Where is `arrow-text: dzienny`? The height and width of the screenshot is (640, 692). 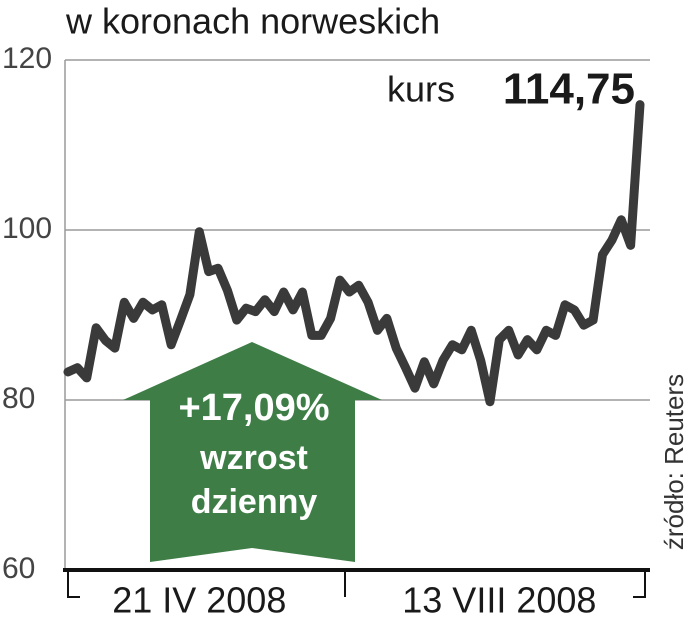 arrow-text: dzienny is located at coordinates (254, 502).